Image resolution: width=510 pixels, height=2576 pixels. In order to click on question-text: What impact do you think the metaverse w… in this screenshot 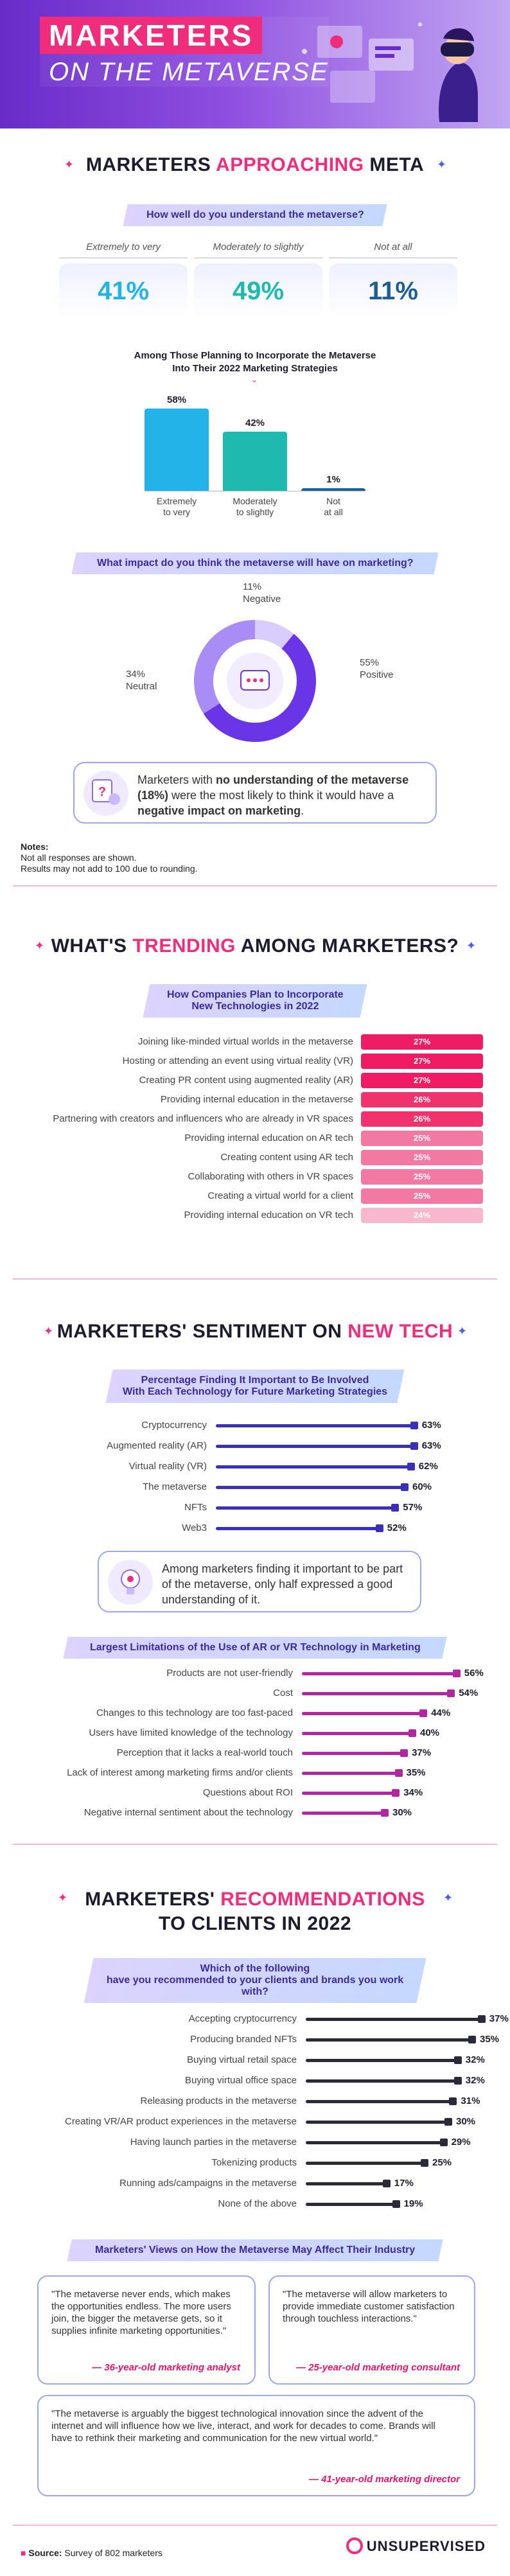, I will do `click(255, 563)`.